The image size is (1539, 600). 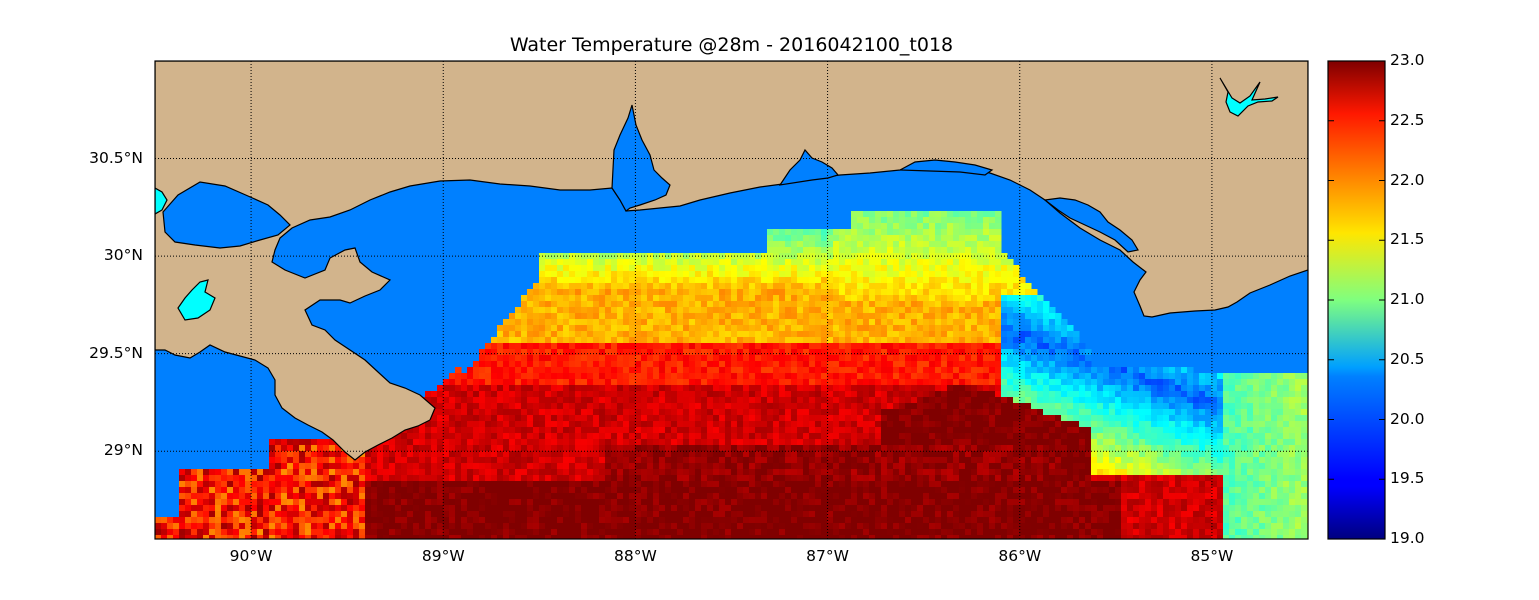 What do you see at coordinates (1407, 418) in the screenshot?
I see `colorbar-tick-label: 20.0` at bounding box center [1407, 418].